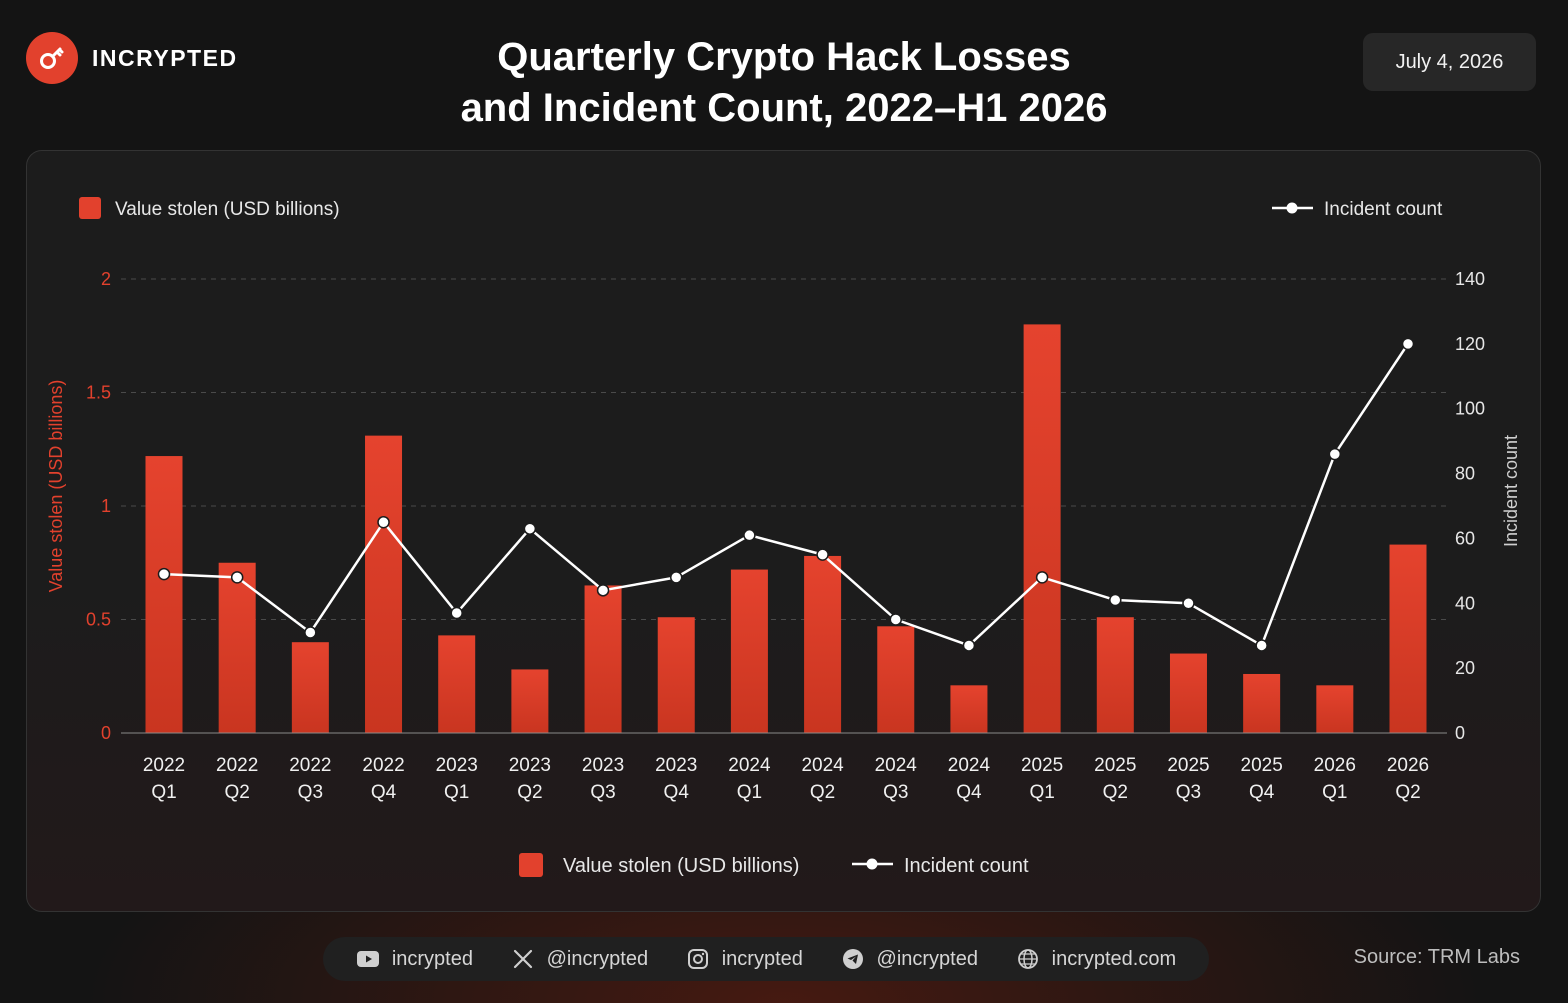  Describe the element at coordinates (853, 959) in the screenshot. I see `telegram-icon` at that location.